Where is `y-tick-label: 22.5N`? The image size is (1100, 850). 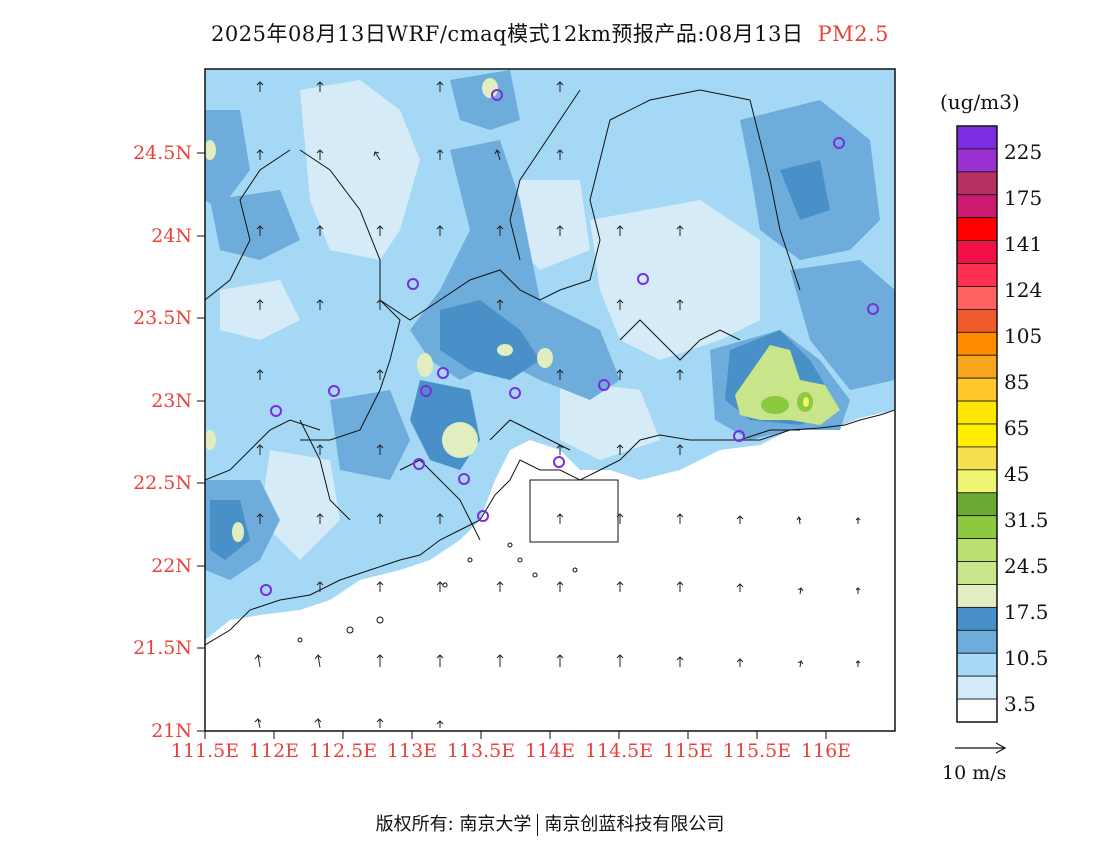
y-tick-label: 22.5N is located at coordinates (162, 483).